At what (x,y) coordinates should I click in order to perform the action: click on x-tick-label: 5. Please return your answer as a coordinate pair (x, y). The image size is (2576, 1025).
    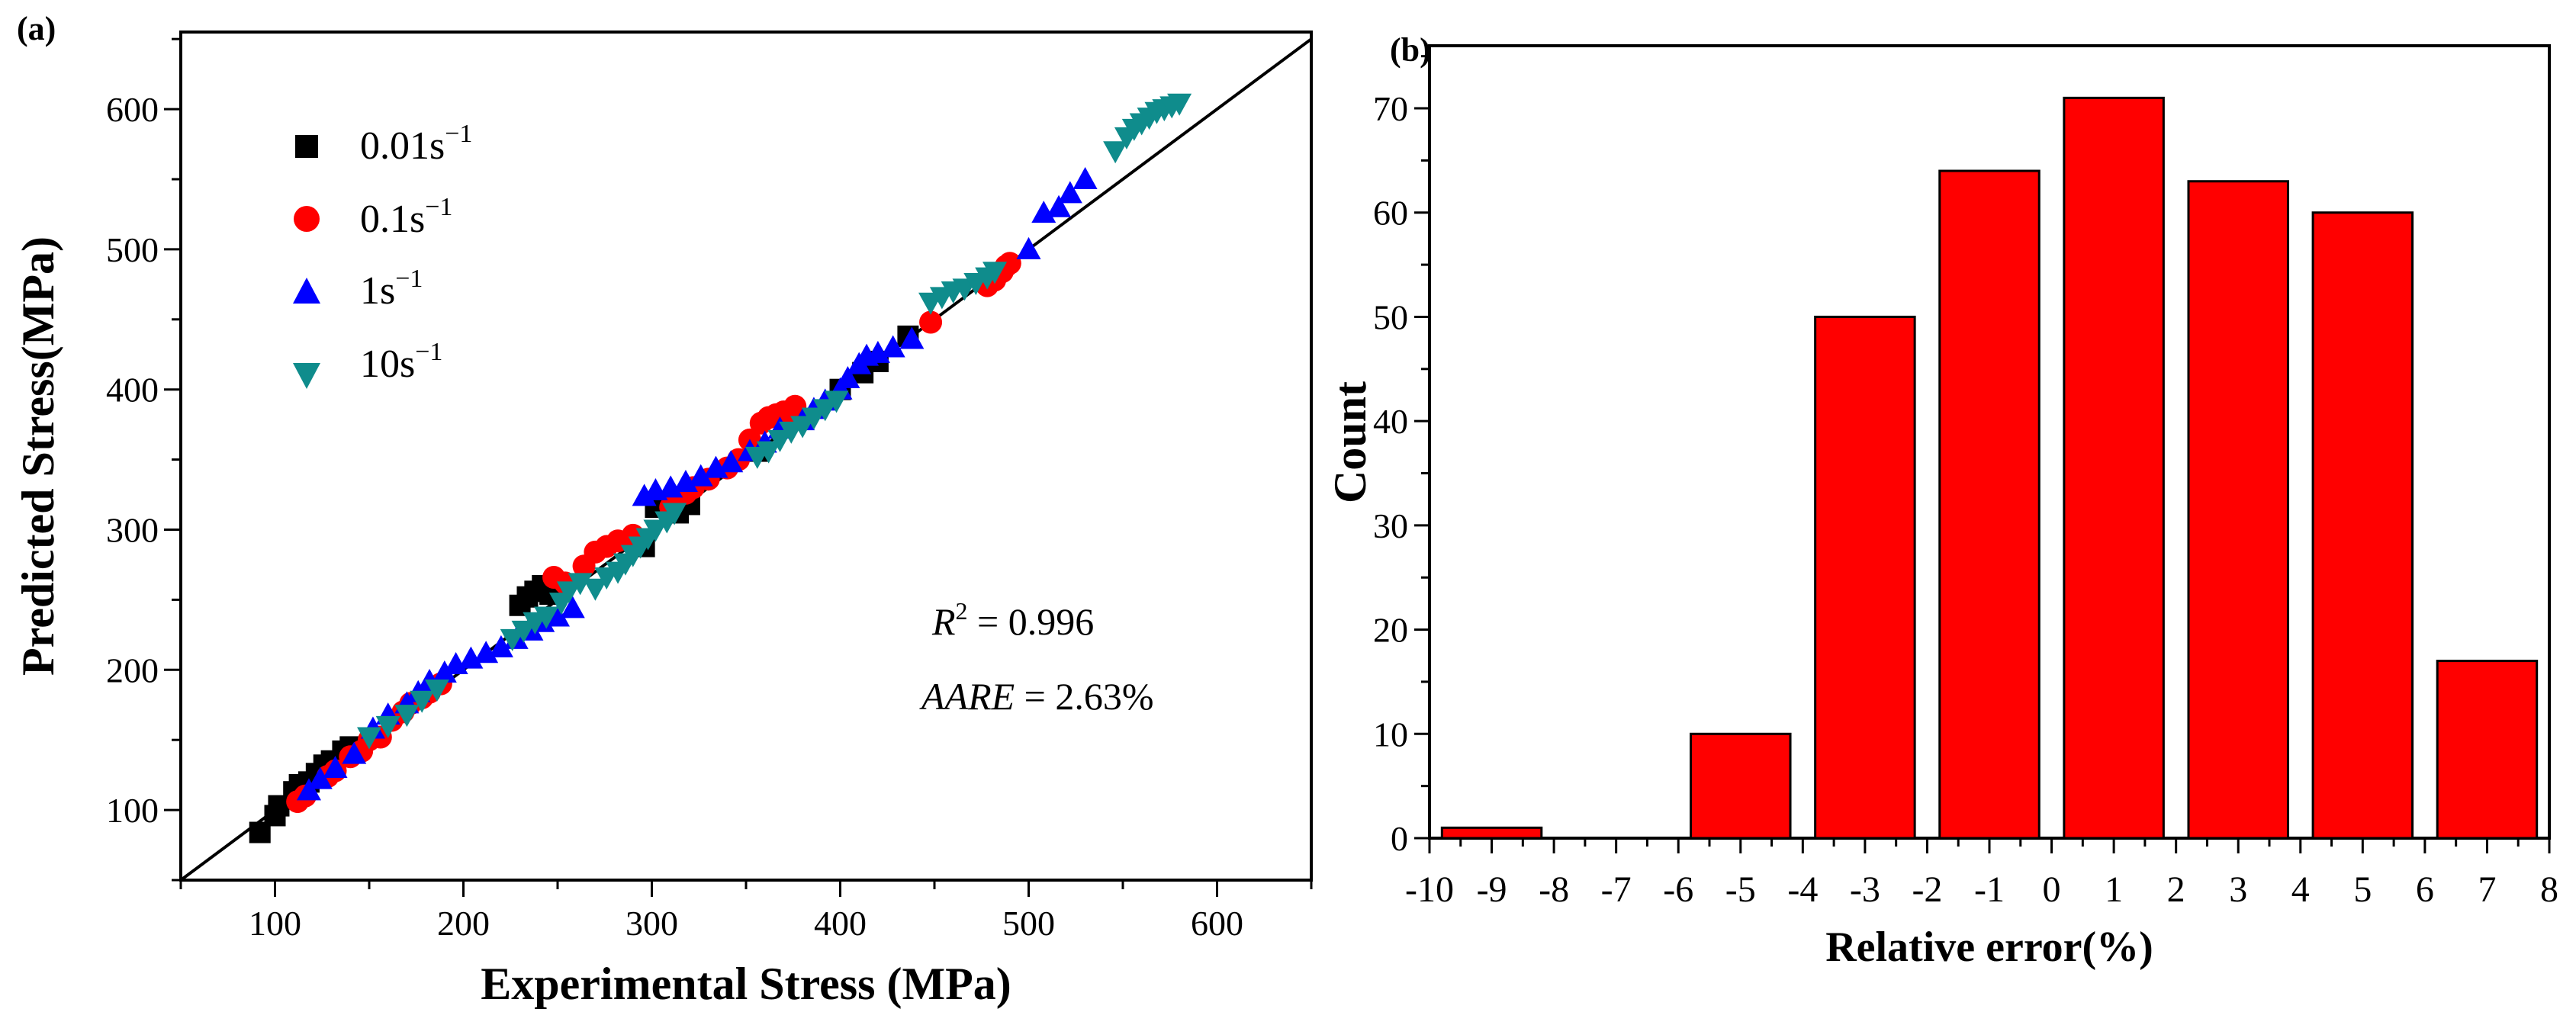
    Looking at the image, I should click on (2362, 890).